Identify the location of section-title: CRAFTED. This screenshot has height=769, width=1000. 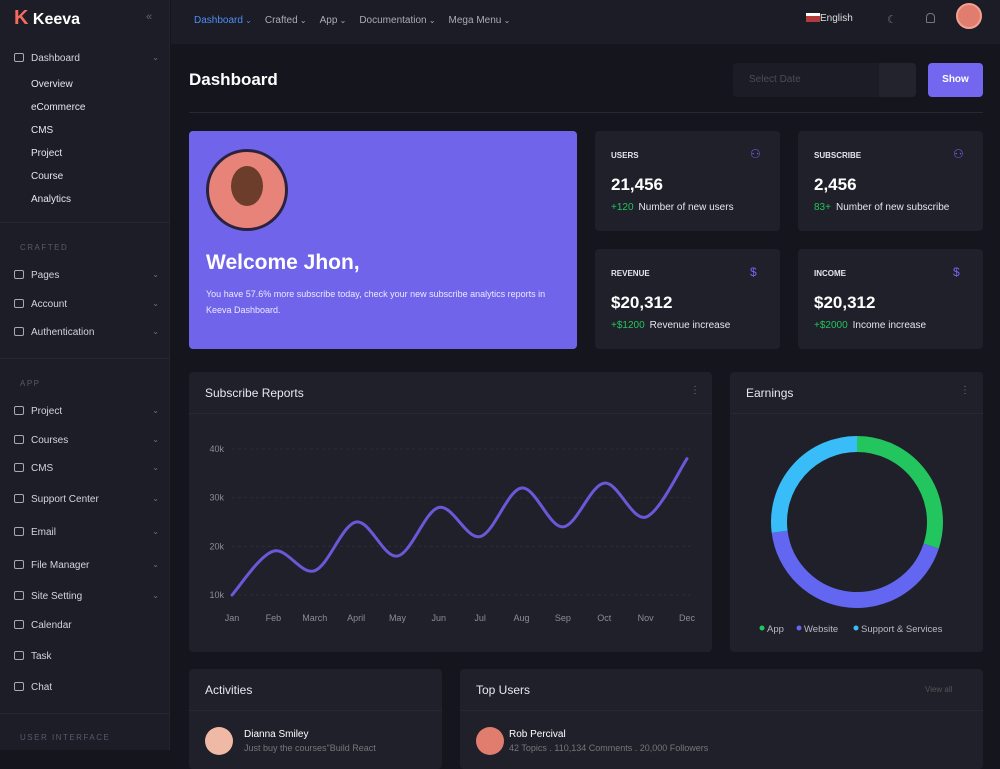
(44, 247).